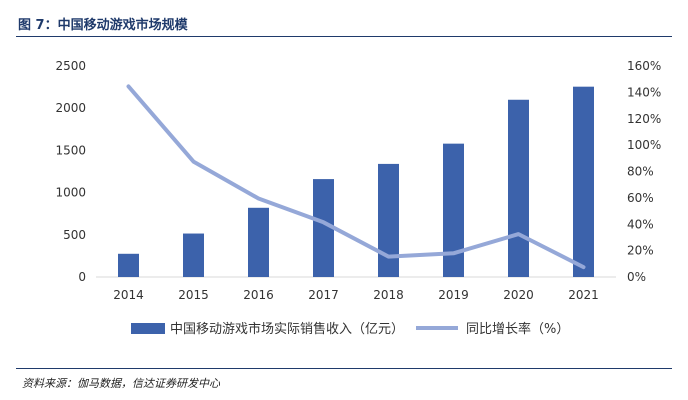 This screenshot has height=400, width=688. Describe the element at coordinates (287, 329) in the screenshot. I see `legend-bar-label: 中国移动游戏市场实际销售收入（亿元）` at that location.